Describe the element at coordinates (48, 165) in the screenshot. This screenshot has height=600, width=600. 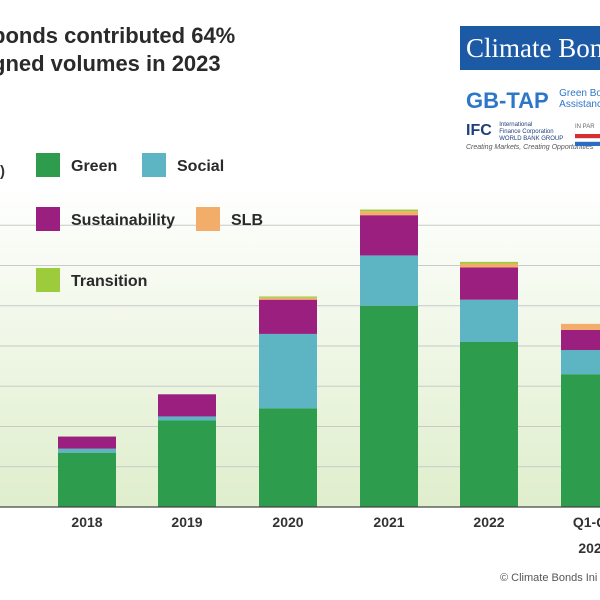
I see `legend-swatch-green` at that location.